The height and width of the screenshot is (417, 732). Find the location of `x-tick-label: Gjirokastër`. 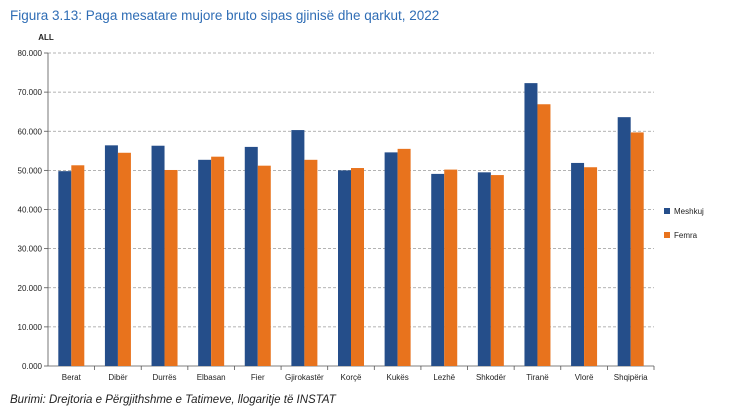

x-tick-label: Gjirokastër is located at coordinates (304, 377).